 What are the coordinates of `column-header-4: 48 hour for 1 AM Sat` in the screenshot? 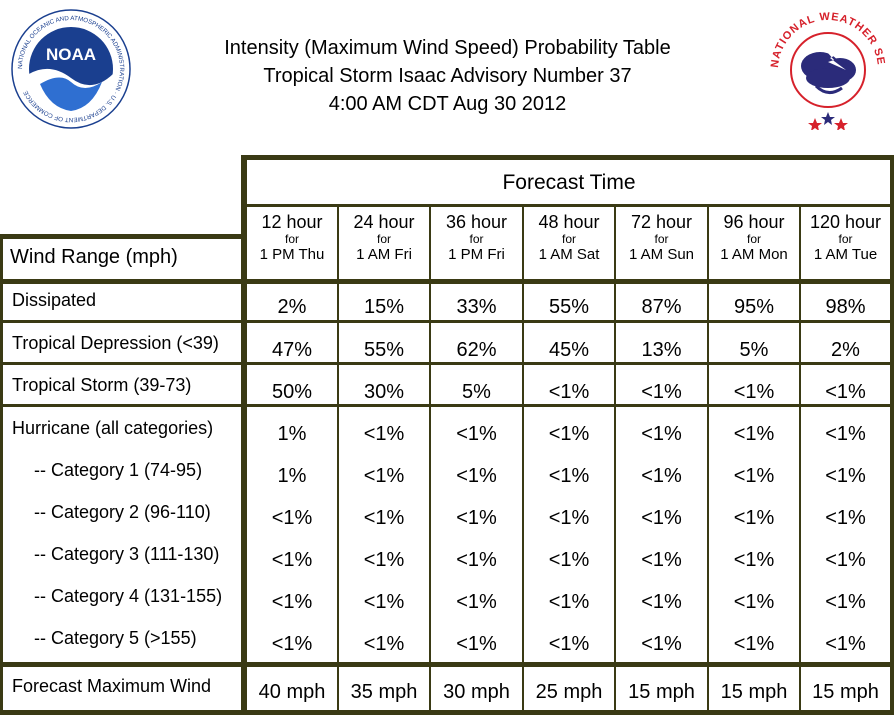 It's located at (569, 238).